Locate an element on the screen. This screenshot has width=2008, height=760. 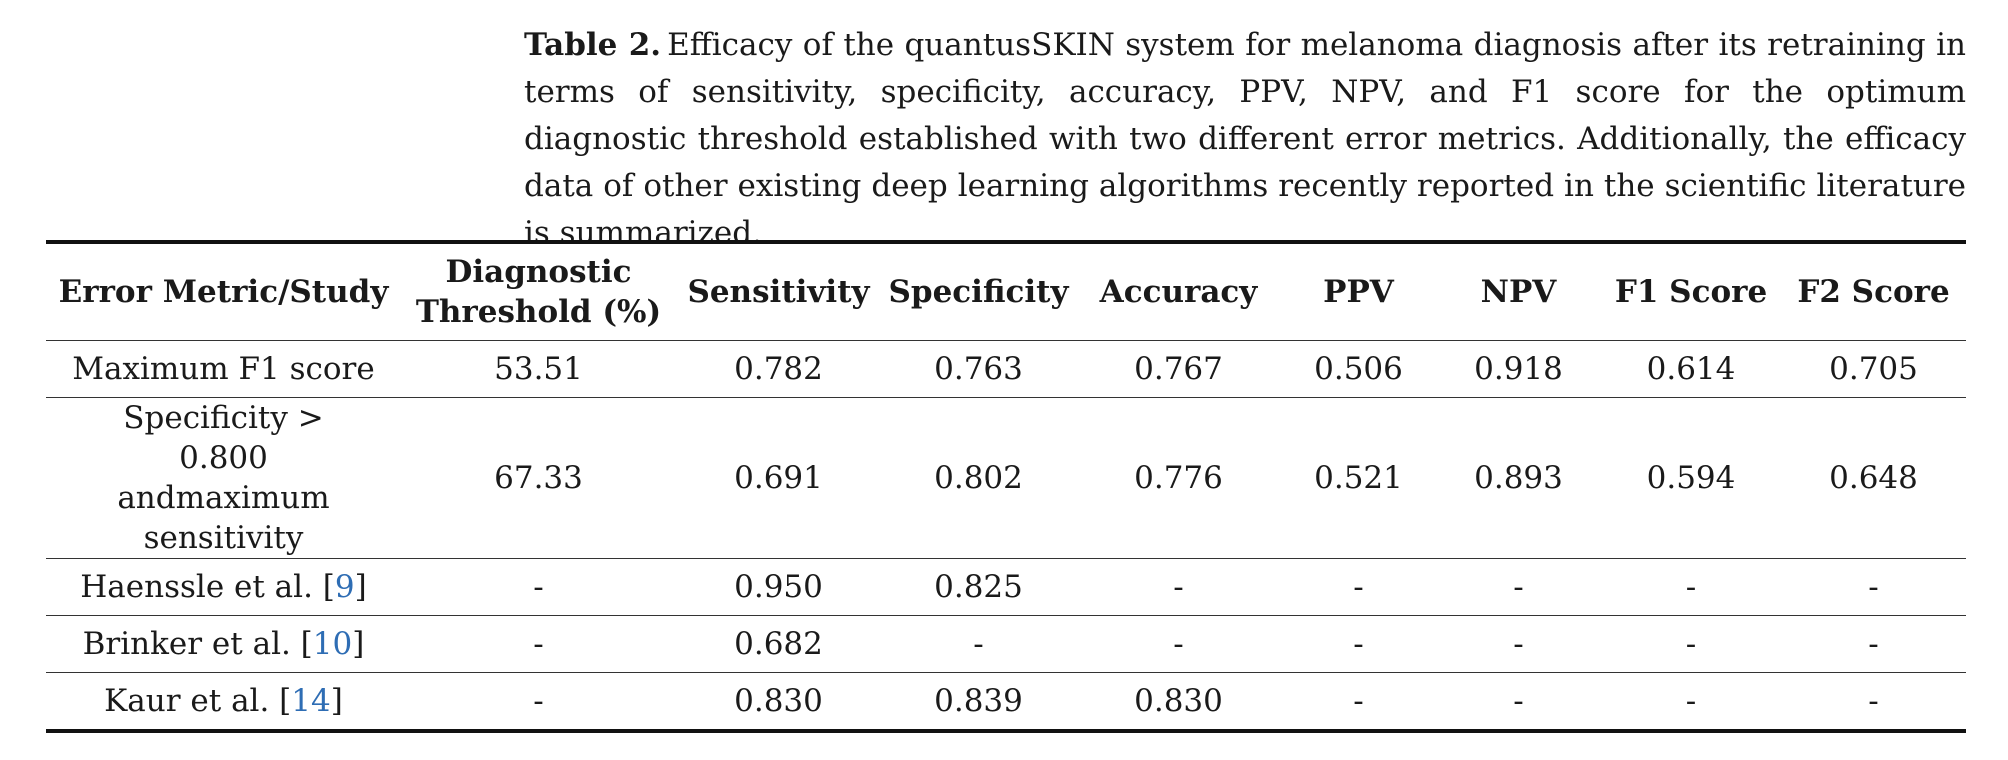
value-cell: 0.767 is located at coordinates (1178, 369).